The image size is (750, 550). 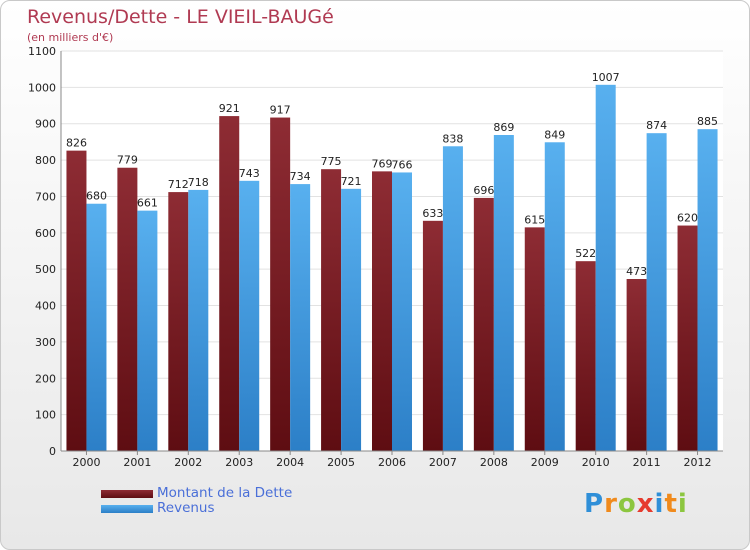 I want to click on data-label-debt: 620, so click(x=687, y=218).